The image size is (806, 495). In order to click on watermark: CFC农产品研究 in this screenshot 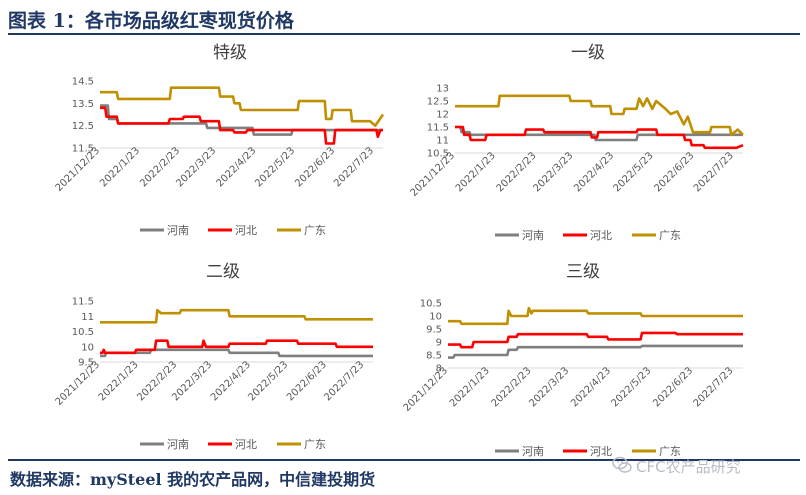, I will do `click(707, 466)`.